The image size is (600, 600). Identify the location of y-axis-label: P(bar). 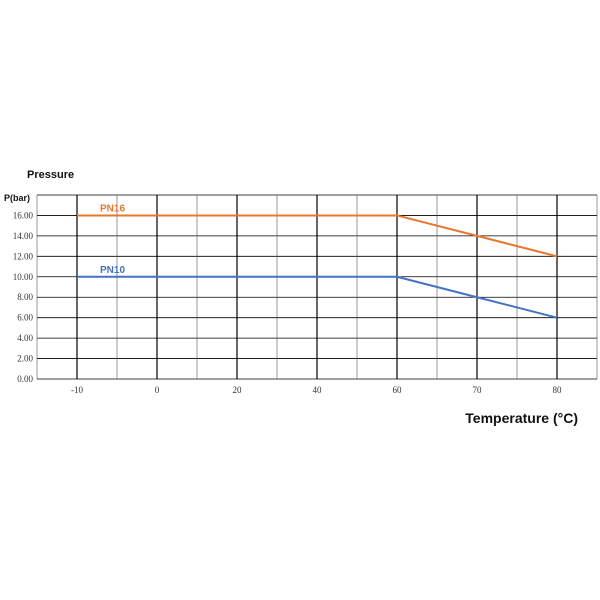
(17, 198).